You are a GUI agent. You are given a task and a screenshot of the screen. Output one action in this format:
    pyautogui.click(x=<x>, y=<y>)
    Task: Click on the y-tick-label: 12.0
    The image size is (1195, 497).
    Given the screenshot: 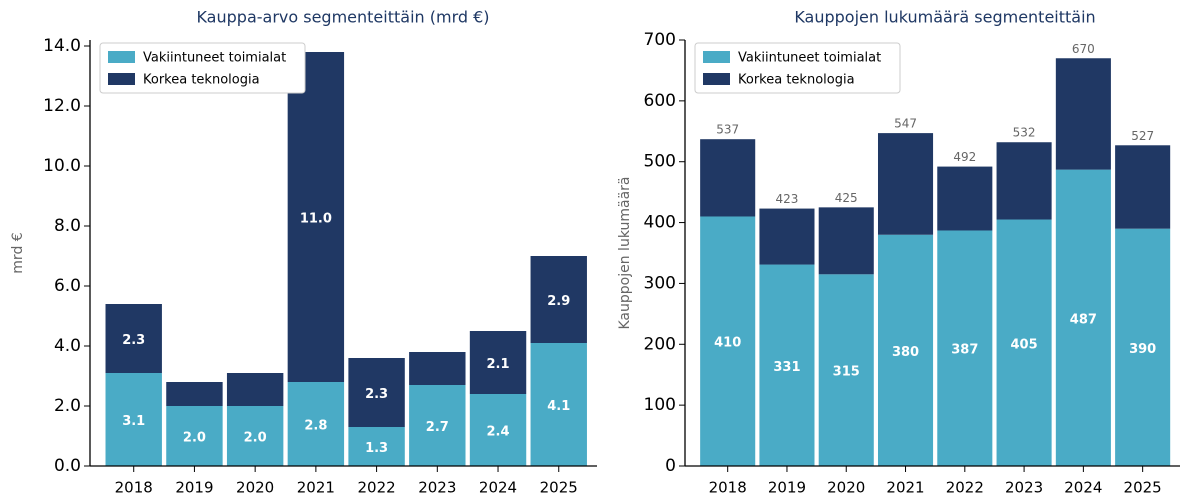 What is the action you would take?
    pyautogui.click(x=62, y=106)
    